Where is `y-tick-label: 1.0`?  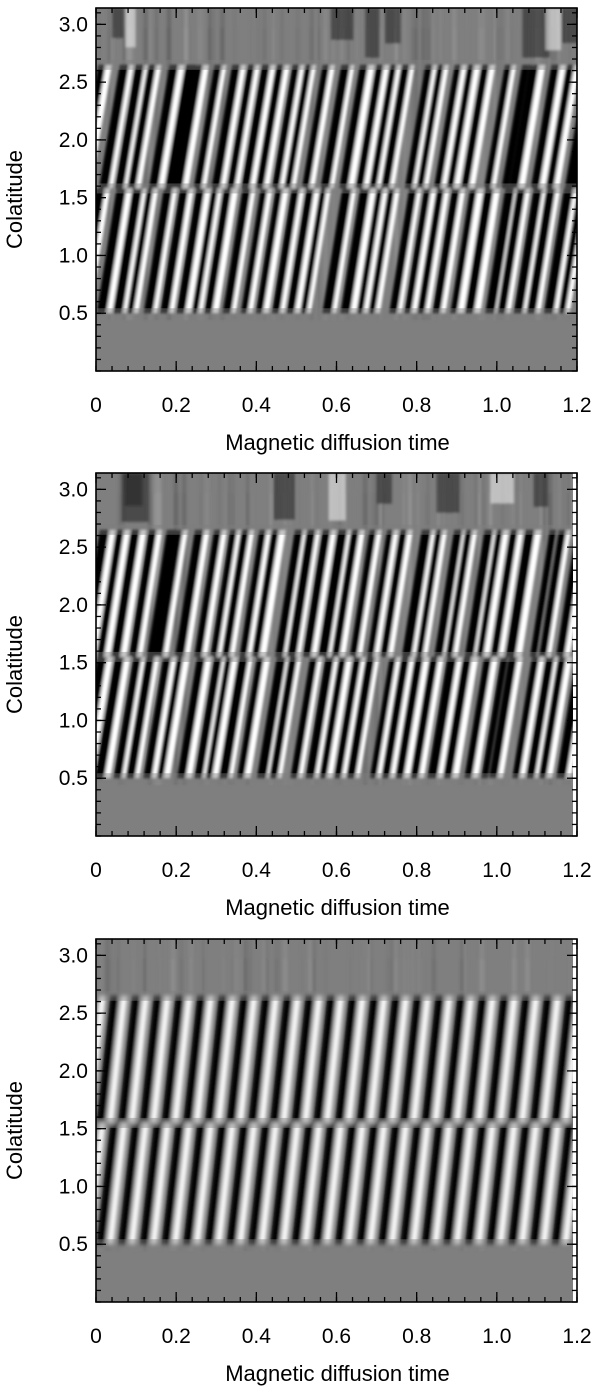
y-tick-label: 1.0 is located at coordinates (73, 255).